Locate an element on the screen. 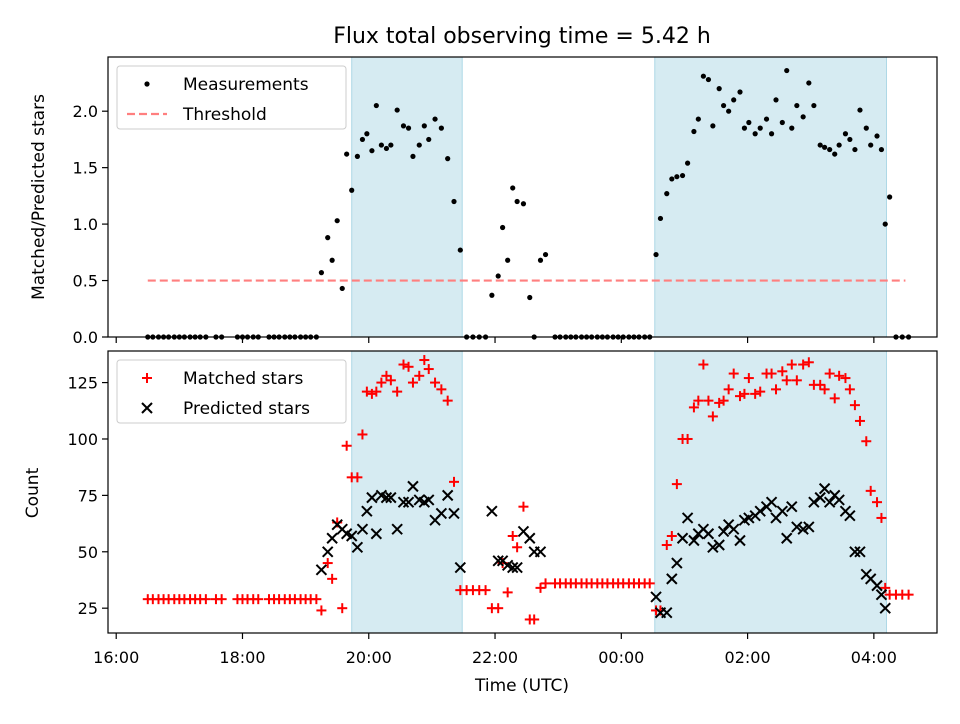 The width and height of the screenshot is (960, 724). legend-marker-plus is located at coordinates (147, 378).